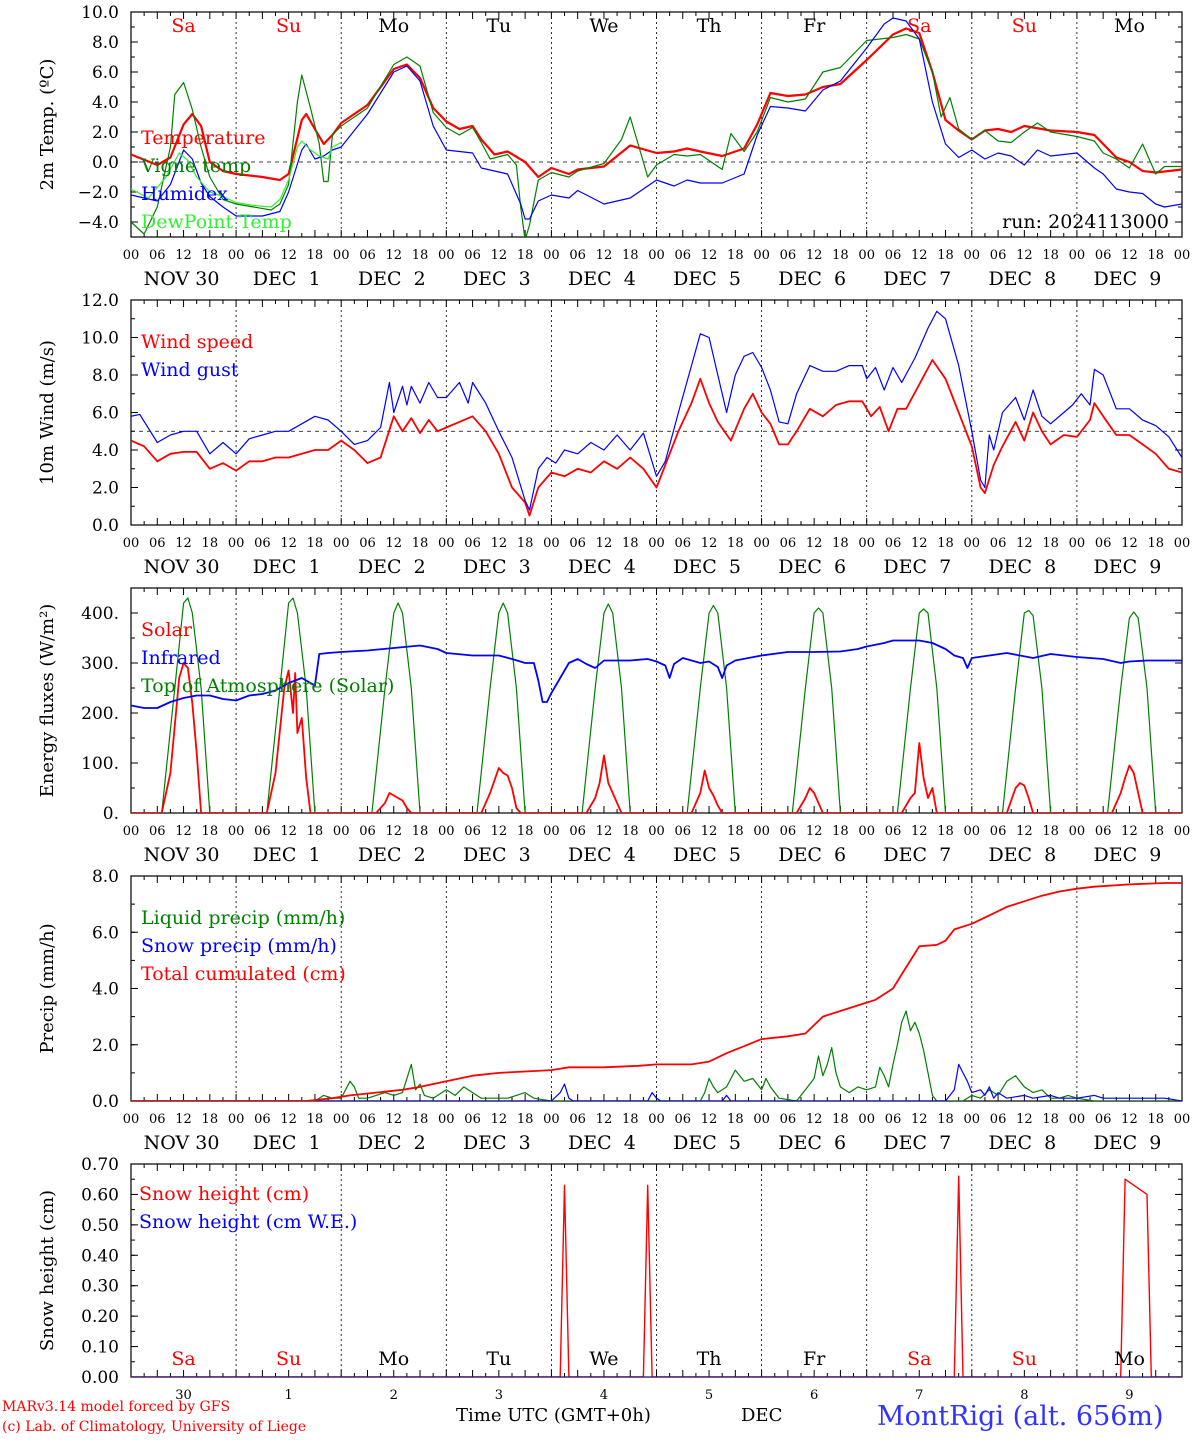 This screenshot has width=1194, height=1440. Describe the element at coordinates (100, 714) in the screenshot. I see `y-tick-label: 200.` at that location.